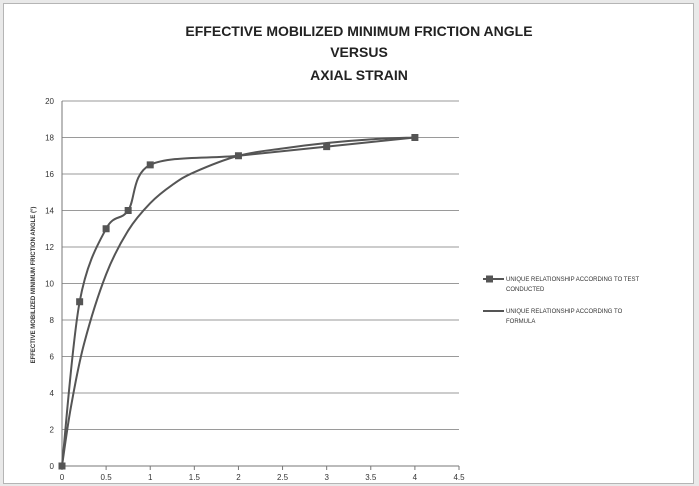  I want to click on y-tick-label: 10, so click(49, 284).